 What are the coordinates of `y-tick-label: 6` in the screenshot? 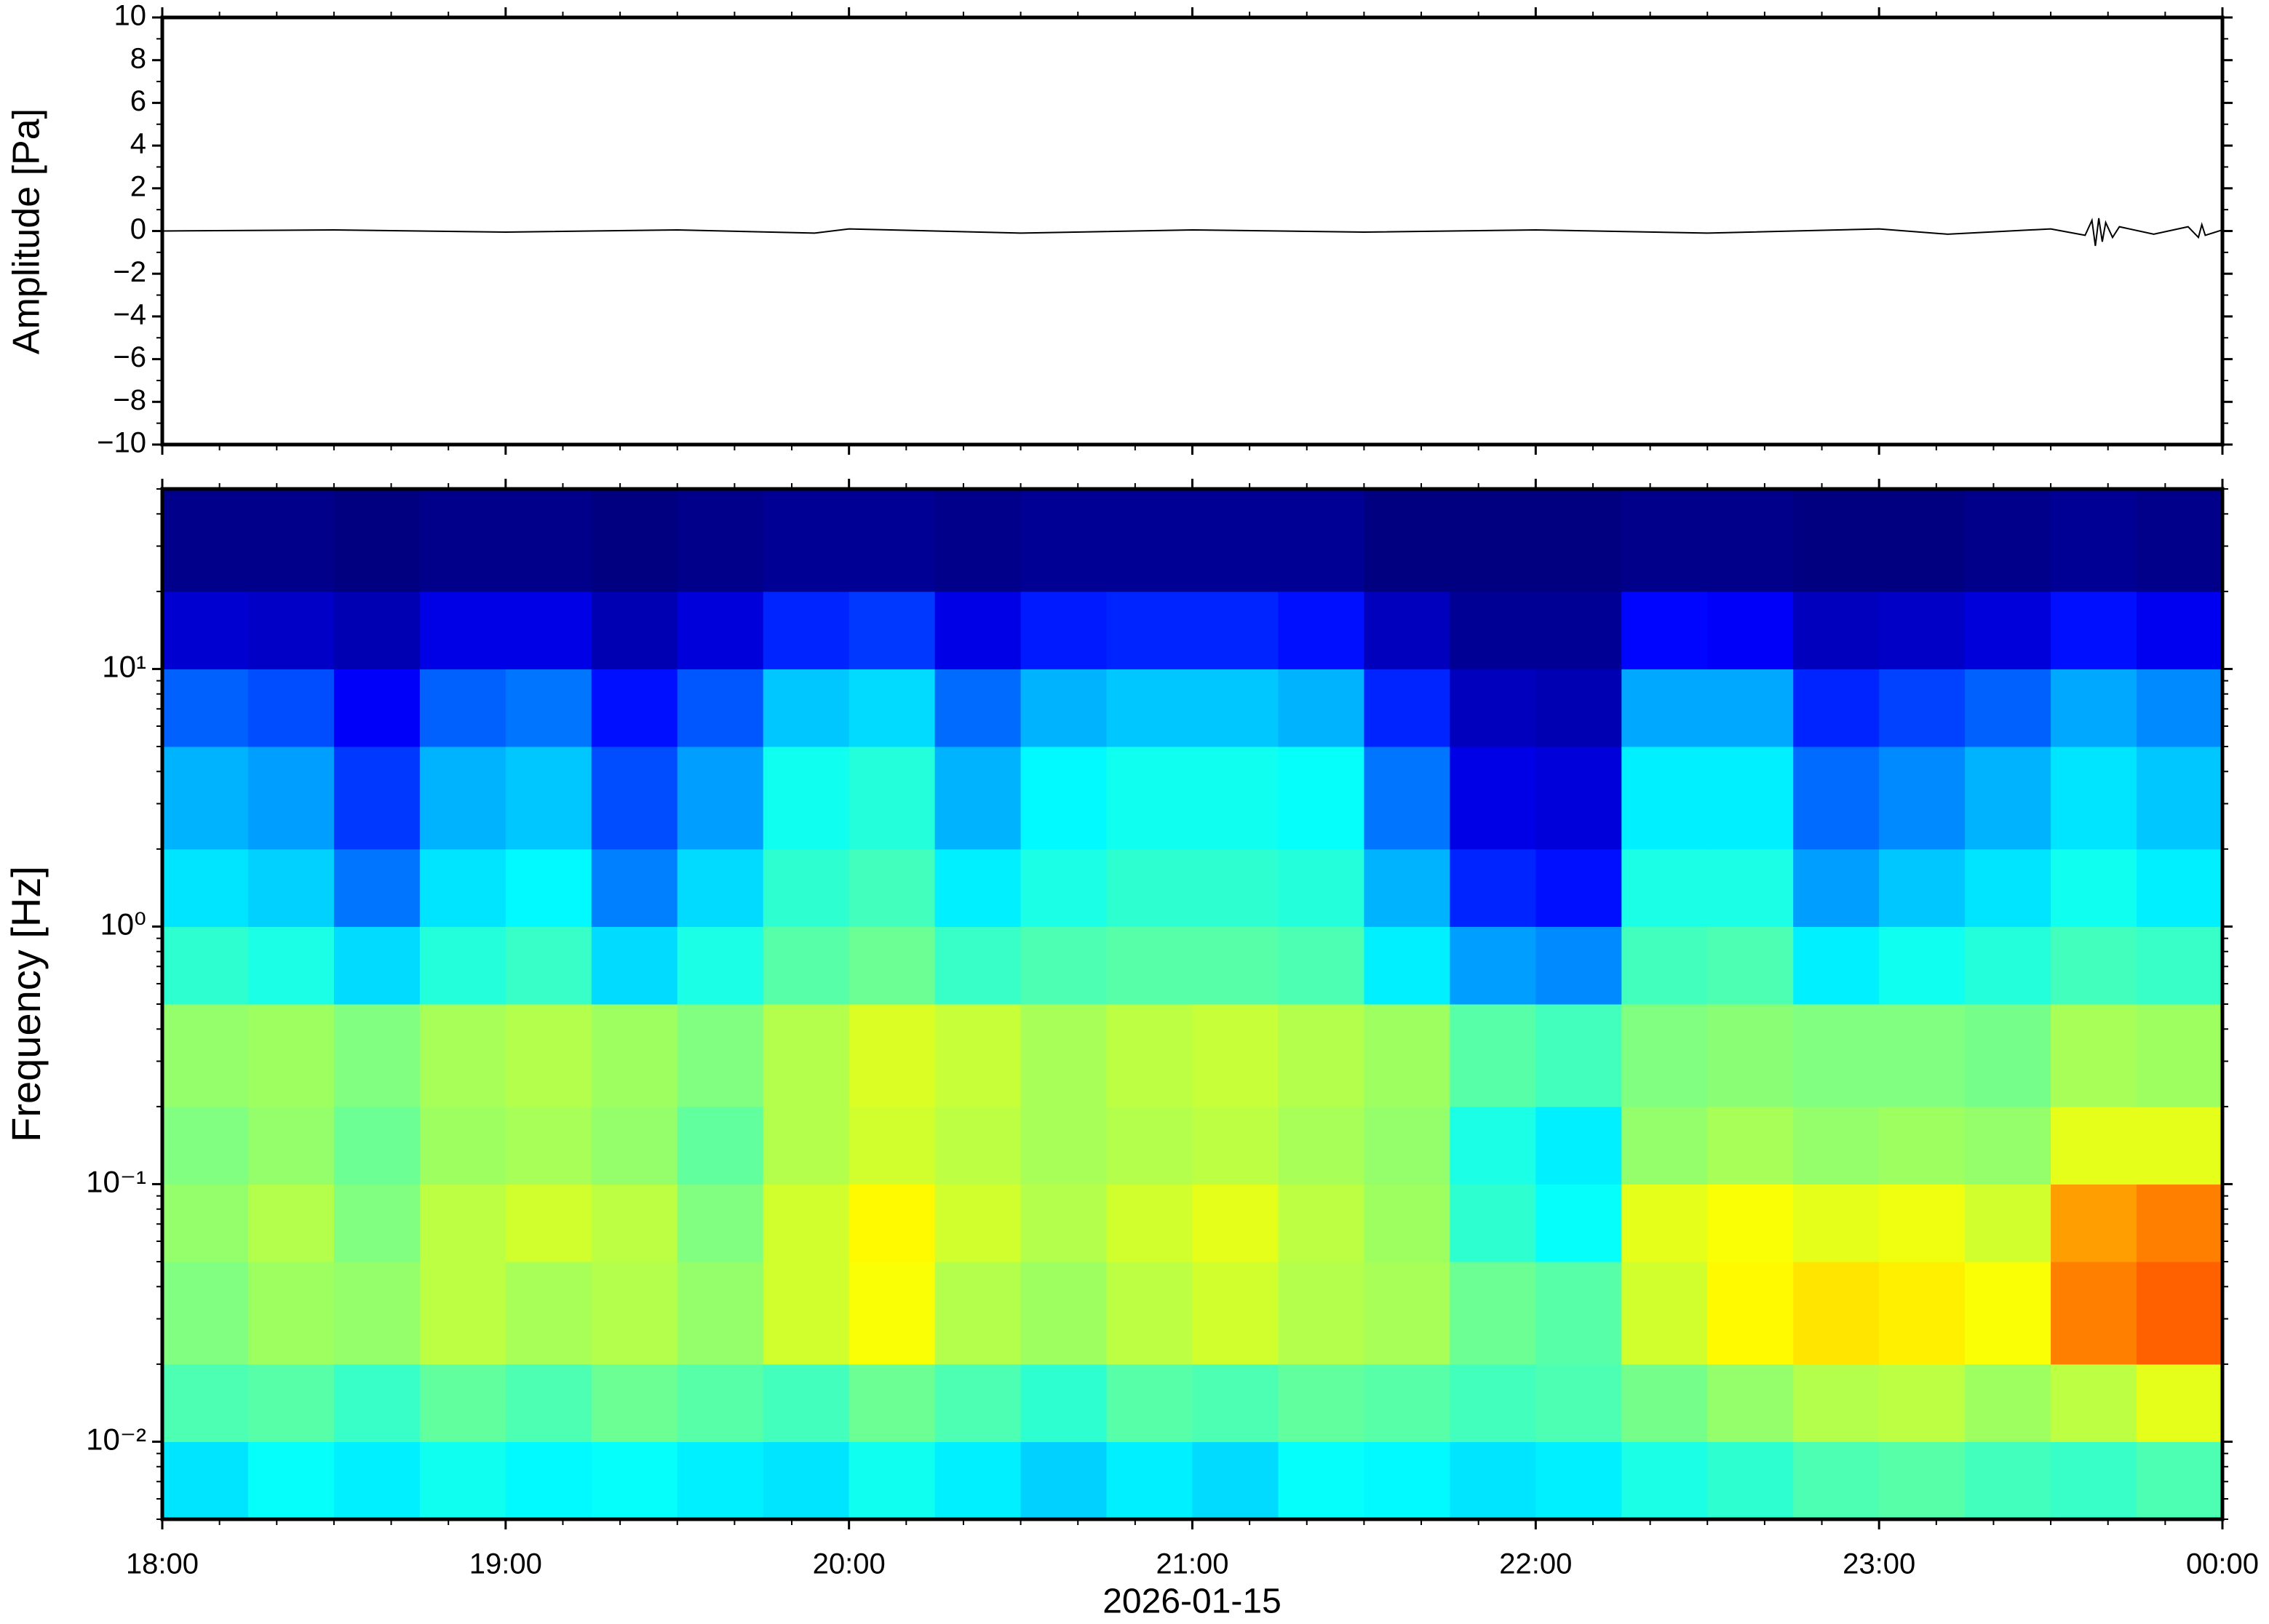 It's located at (138, 101).